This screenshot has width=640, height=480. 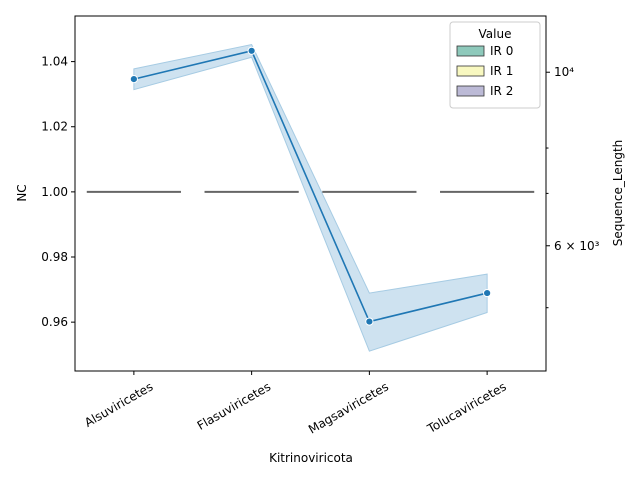 I want to click on legend-label-0: IR 0, so click(x=501, y=51).